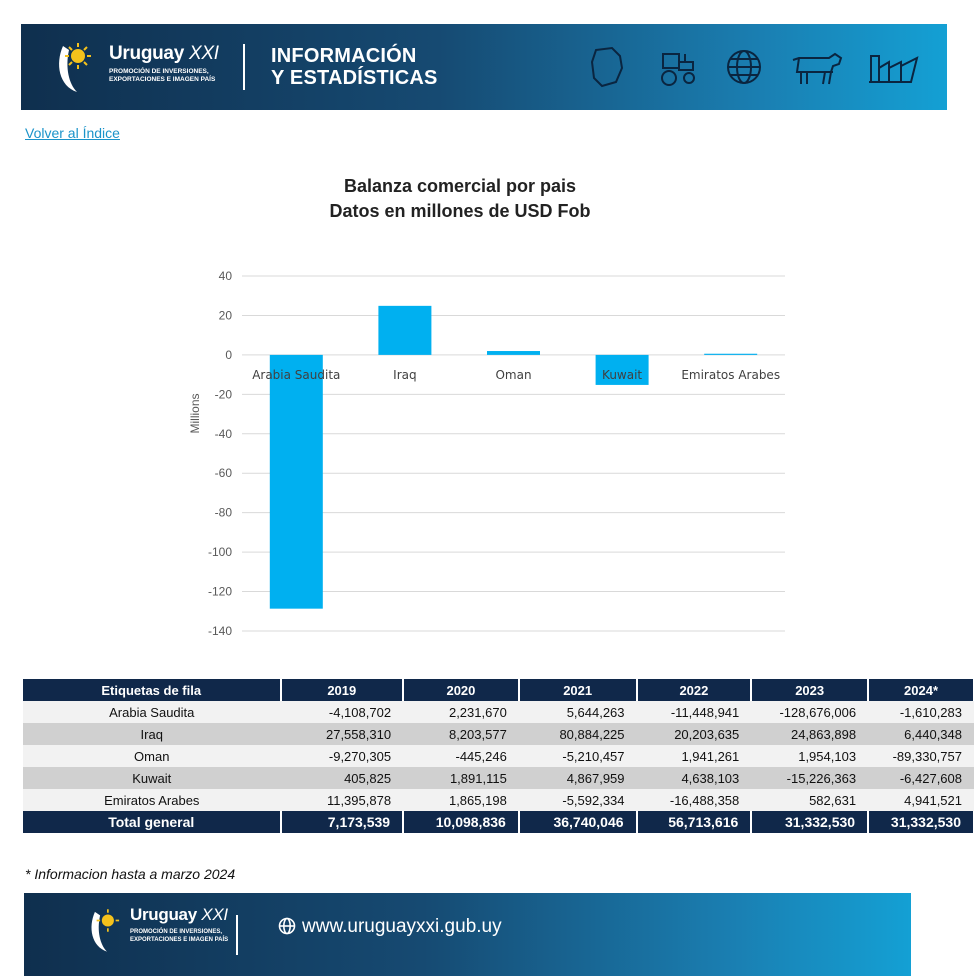 This screenshot has width=975, height=976. What do you see at coordinates (342, 690) in the screenshot?
I see `column-header: 2019` at bounding box center [342, 690].